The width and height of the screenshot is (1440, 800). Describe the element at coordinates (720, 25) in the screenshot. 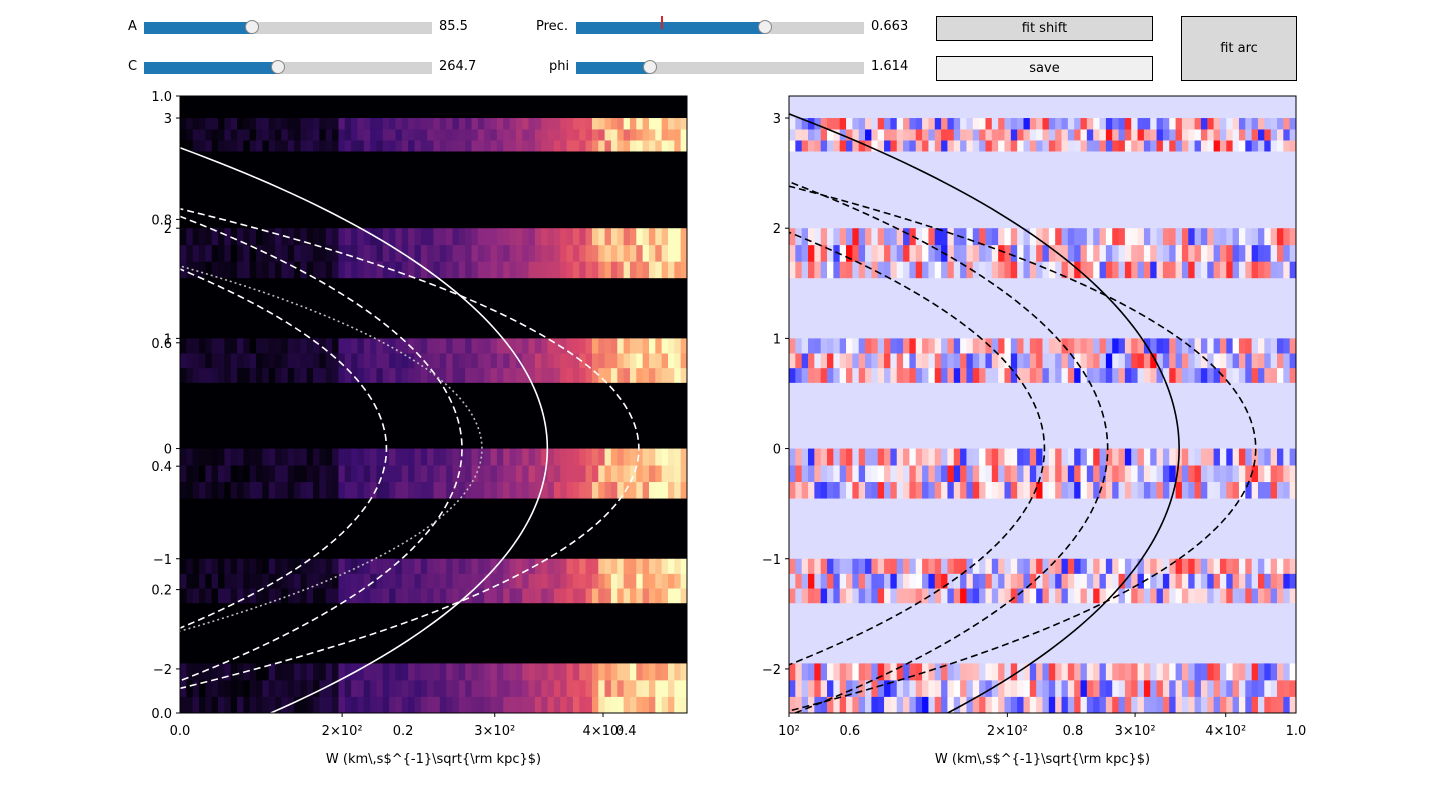

I see `slider-prec-track` at that location.